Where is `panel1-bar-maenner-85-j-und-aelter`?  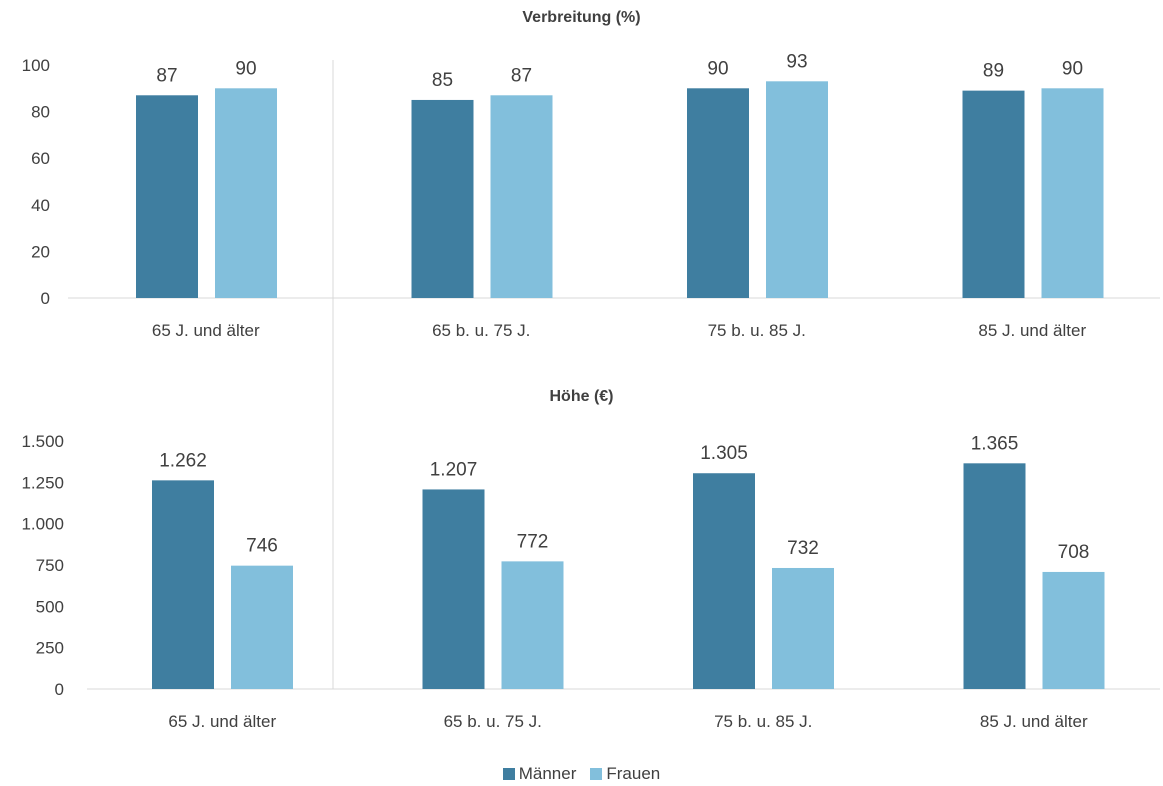 panel1-bar-maenner-85-j-und-aelter is located at coordinates (993, 194).